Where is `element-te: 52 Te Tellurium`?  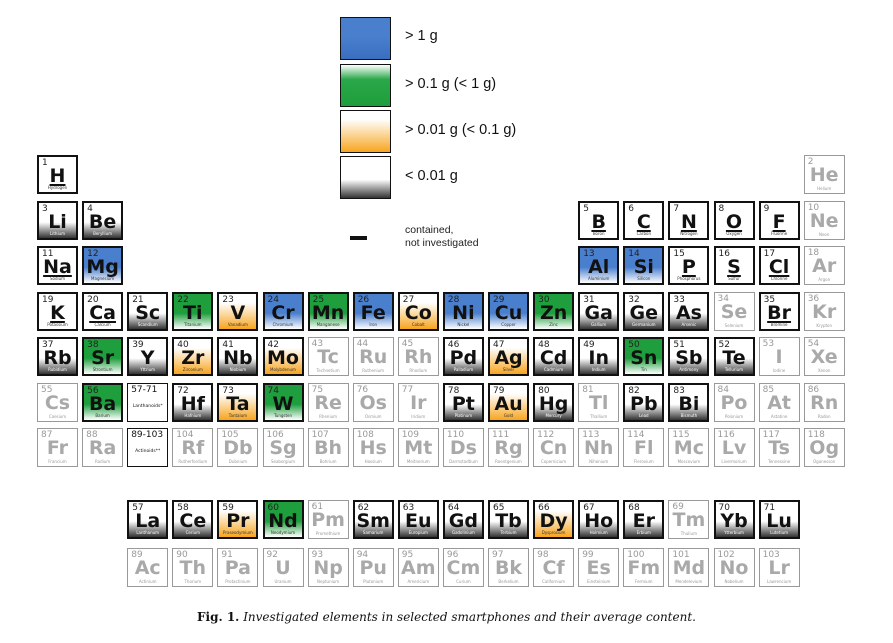 element-te: 52 Te Tellurium is located at coordinates (734, 356).